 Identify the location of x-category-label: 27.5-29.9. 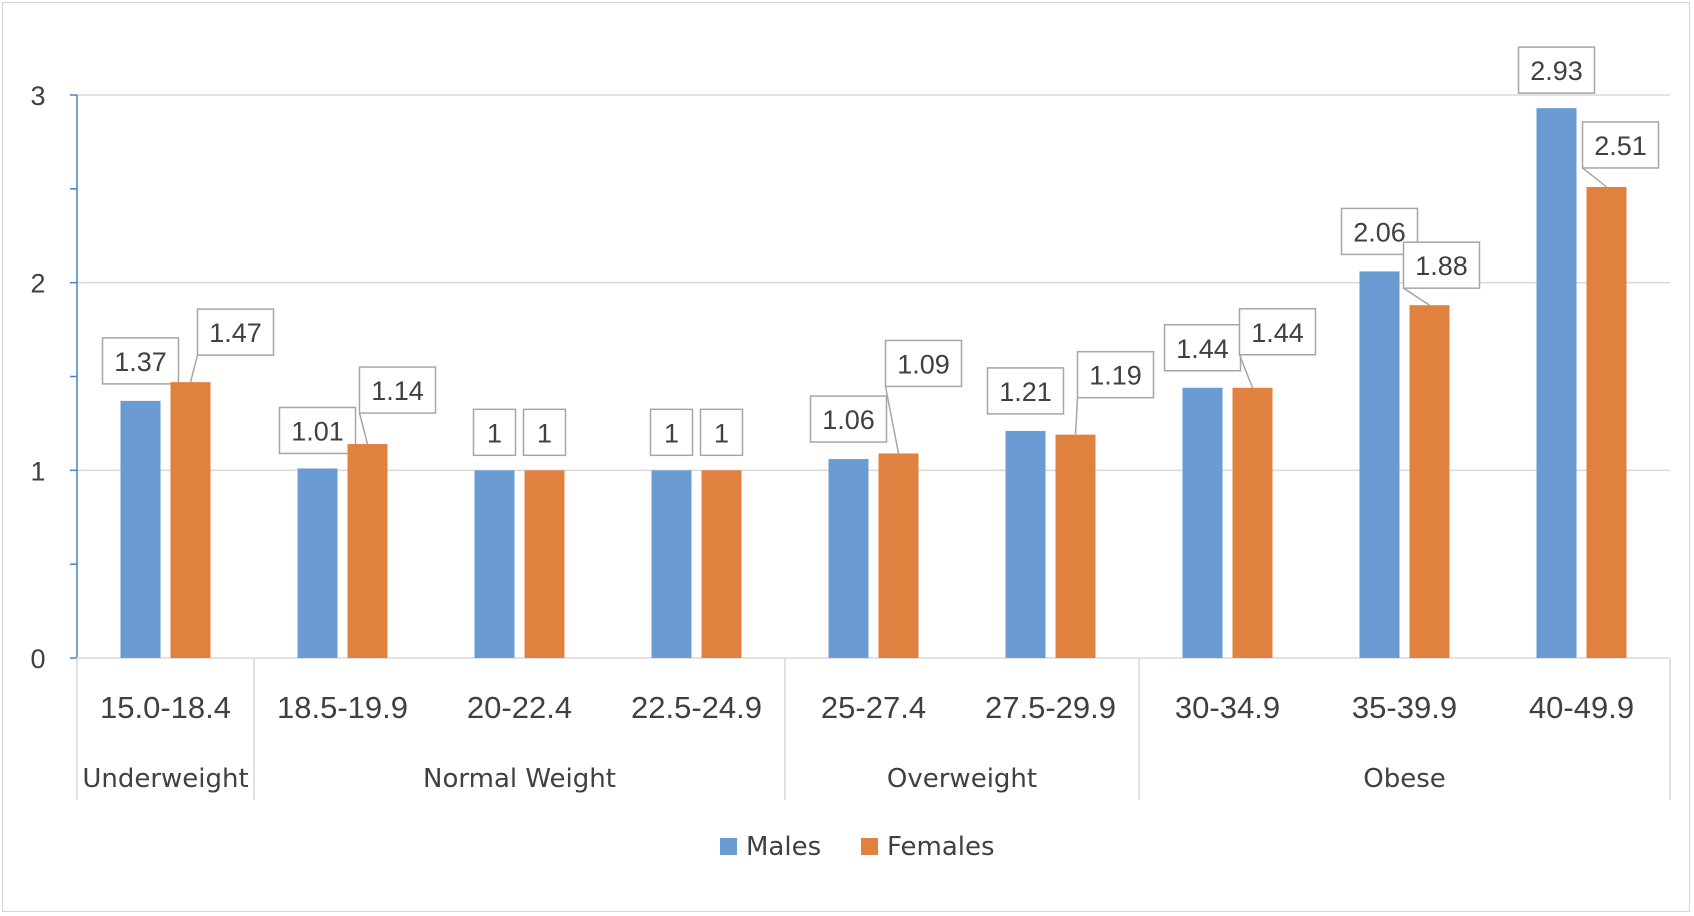
(1050, 707).